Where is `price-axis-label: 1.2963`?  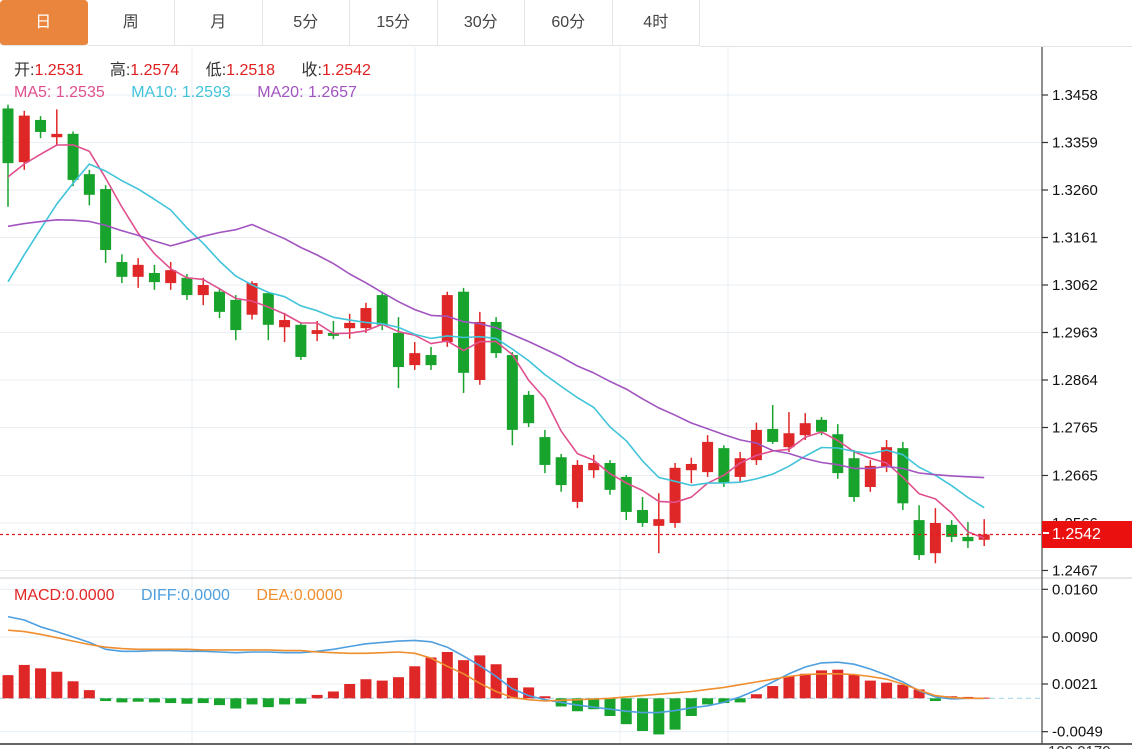 price-axis-label: 1.2963 is located at coordinates (1075, 333).